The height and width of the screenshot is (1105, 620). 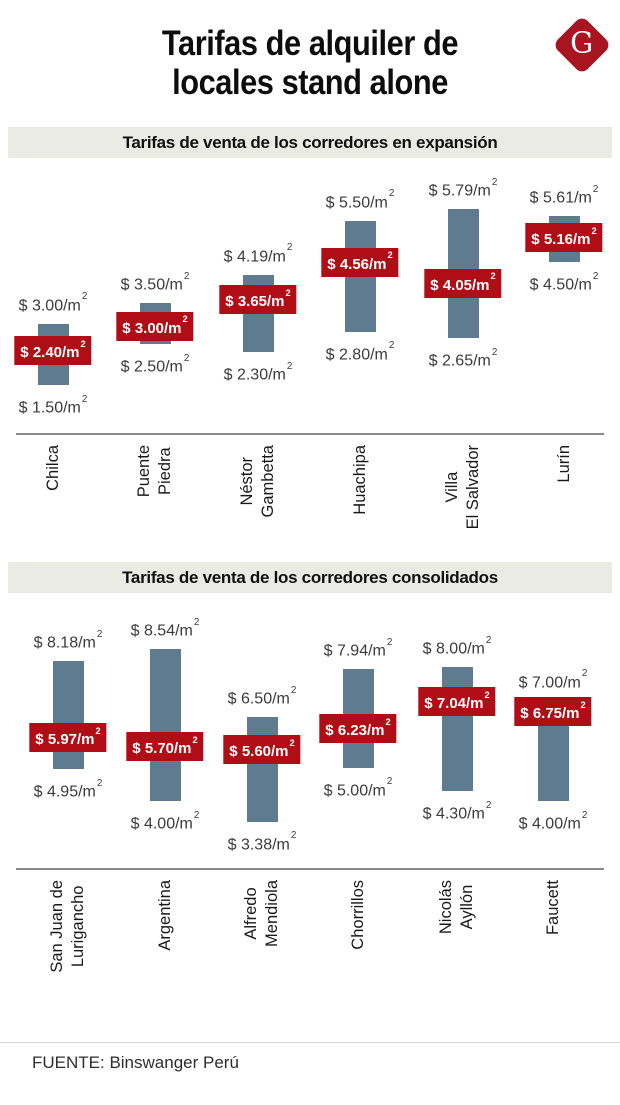 What do you see at coordinates (68, 789) in the screenshot?
I see `min-value-label: $ 4.95/m2` at bounding box center [68, 789].